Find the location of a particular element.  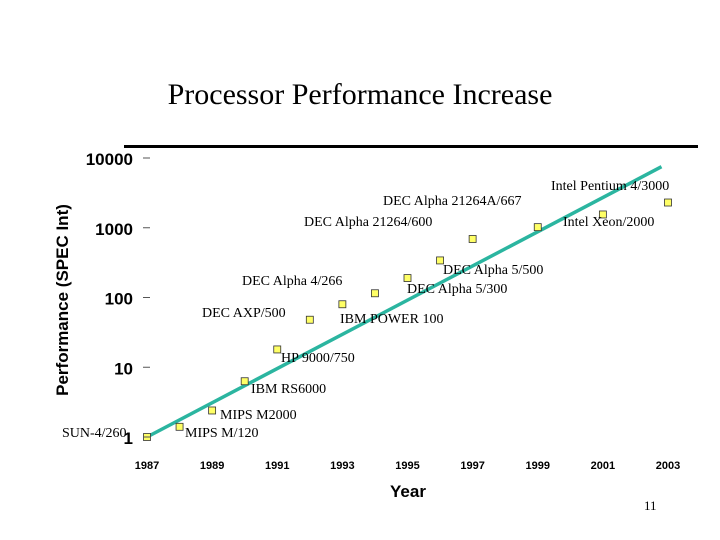

data-point-label: HP 9000/750 is located at coordinates (318, 358).